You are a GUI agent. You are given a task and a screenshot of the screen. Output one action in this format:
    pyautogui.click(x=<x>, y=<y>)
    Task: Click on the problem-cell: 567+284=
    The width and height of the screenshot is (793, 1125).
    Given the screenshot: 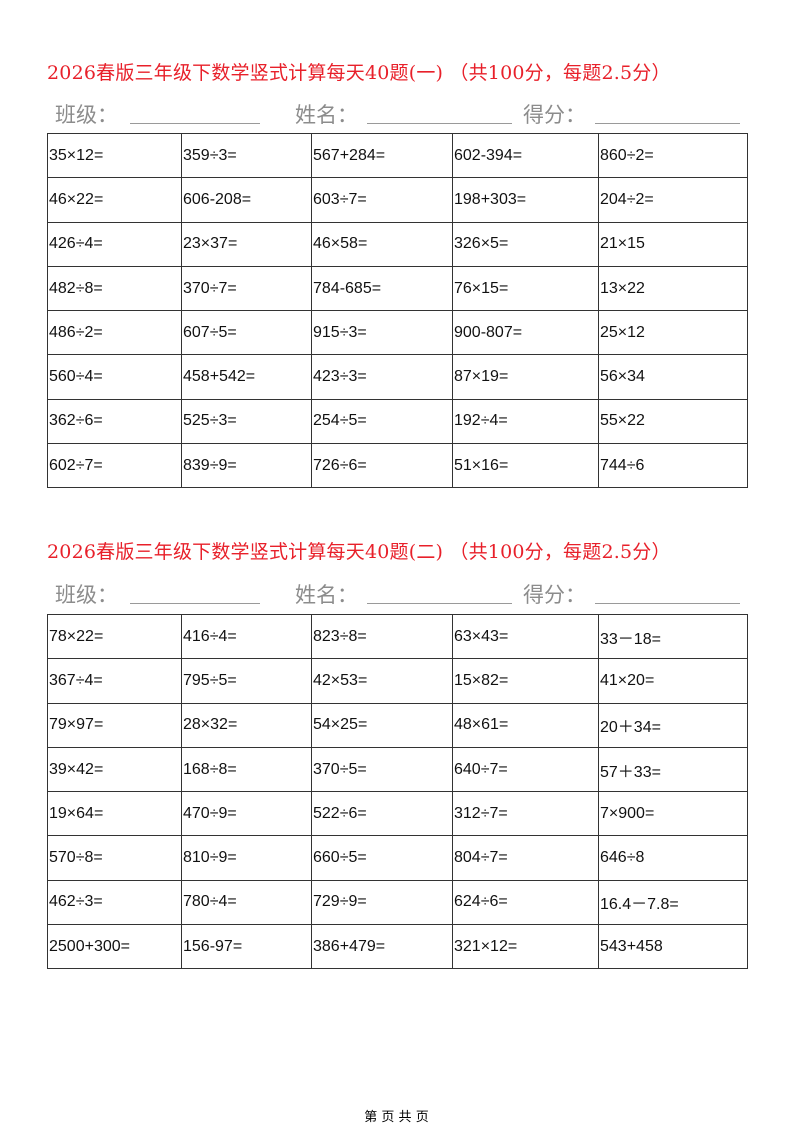 What is the action you would take?
    pyautogui.click(x=382, y=155)
    